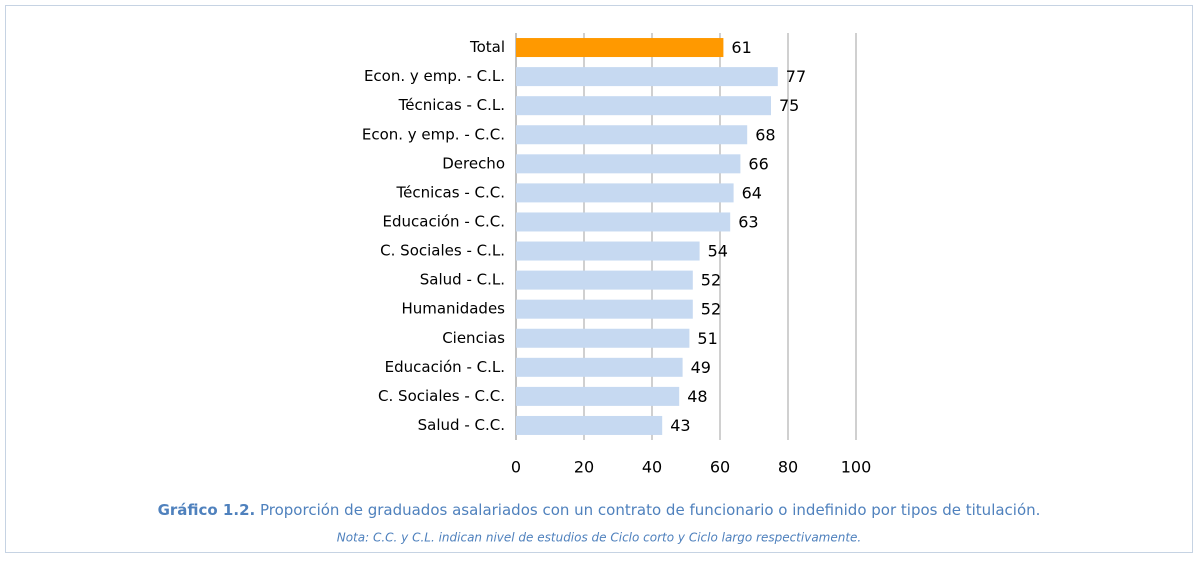 The image size is (1198, 563). I want to click on value-label: 77, so click(796, 76).